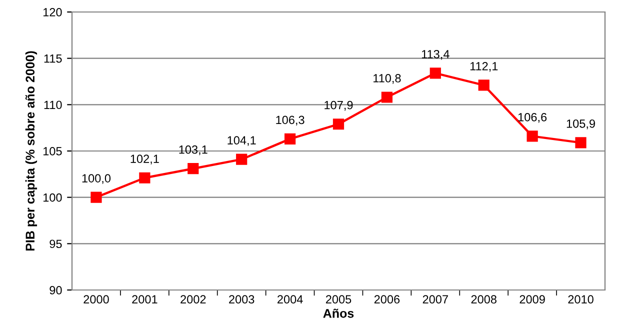 This screenshot has height=323, width=617. I want to click on data-label: 112,1, so click(484, 67).